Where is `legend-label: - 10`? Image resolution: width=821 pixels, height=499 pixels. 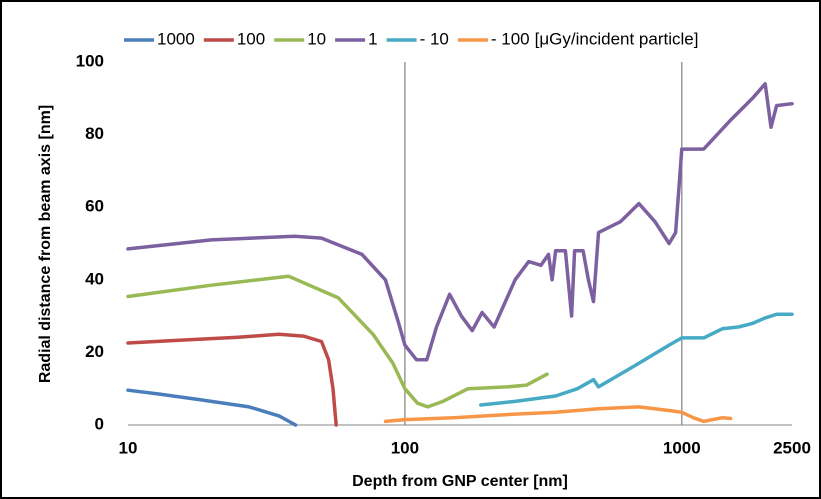 legend-label: - 10 is located at coordinates (434, 38).